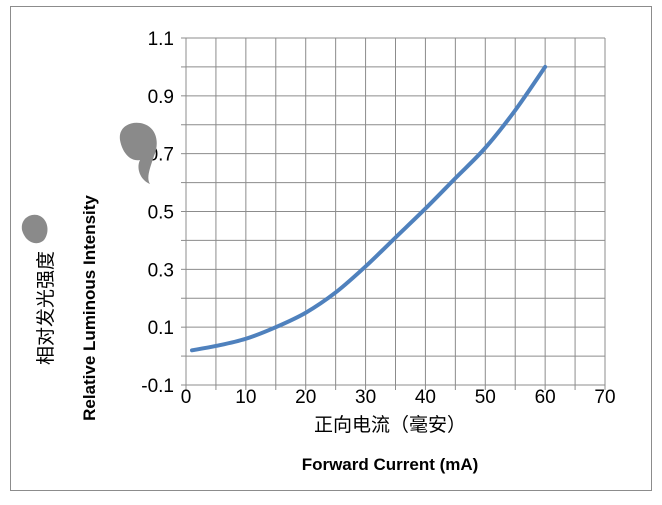 Image resolution: width=662 pixels, height=505 pixels. I want to click on y-axis-label-english: Relative Luminous Intensity, so click(89, 308).